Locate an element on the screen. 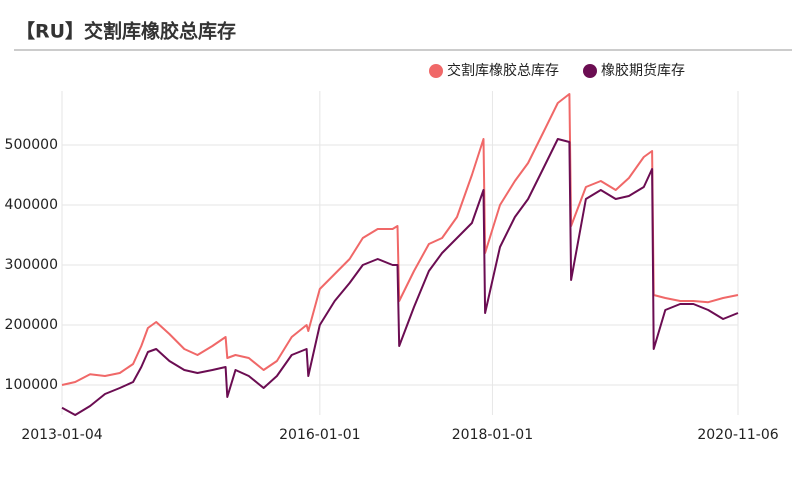 The width and height of the screenshot is (804, 481). y-tick-label: 500000 is located at coordinates (31, 145).